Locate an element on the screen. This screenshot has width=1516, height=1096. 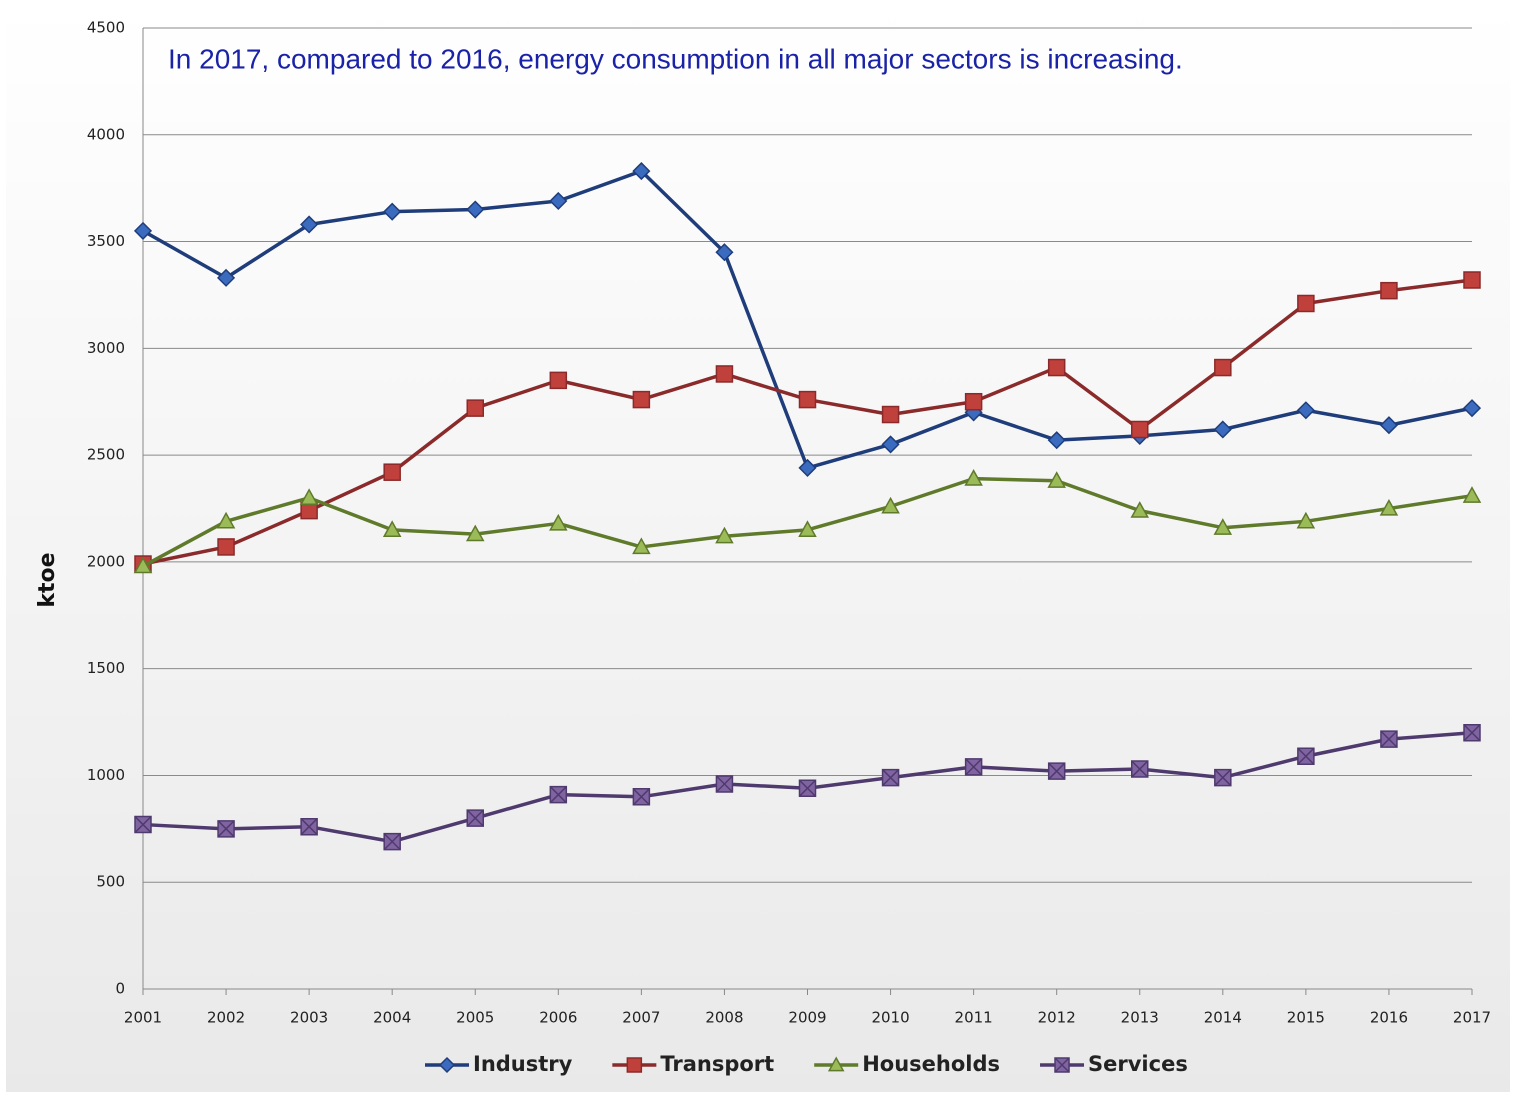
x-tick-label: 2007 is located at coordinates (641, 1018).